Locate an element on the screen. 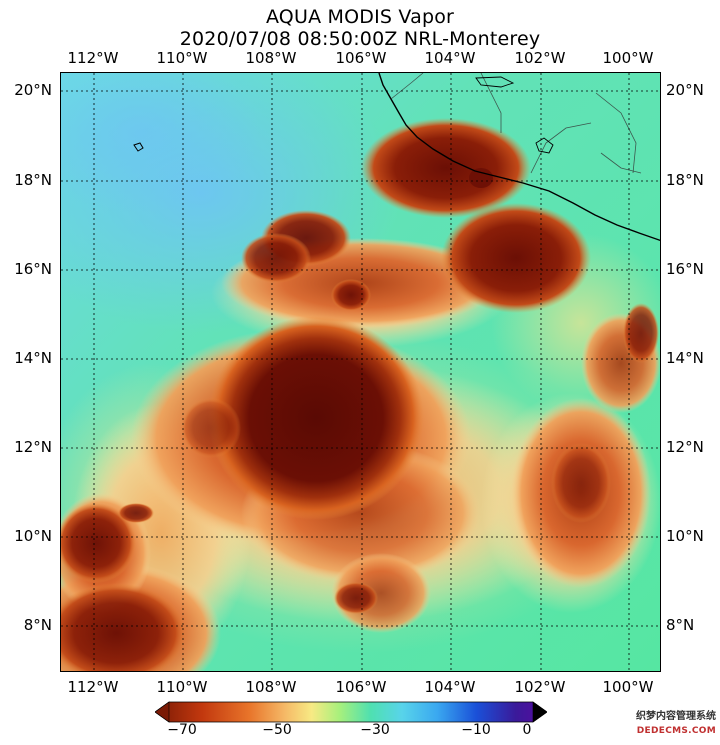 The width and height of the screenshot is (720, 745). top-lon-label: 102°W is located at coordinates (540, 58).